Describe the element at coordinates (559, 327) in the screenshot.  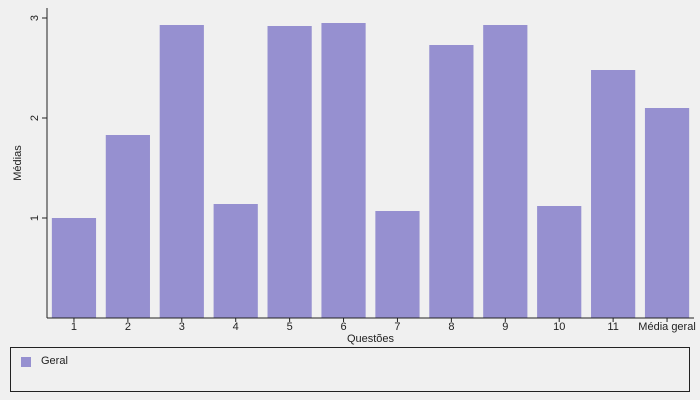
I see `x-tick-label: 10` at that location.